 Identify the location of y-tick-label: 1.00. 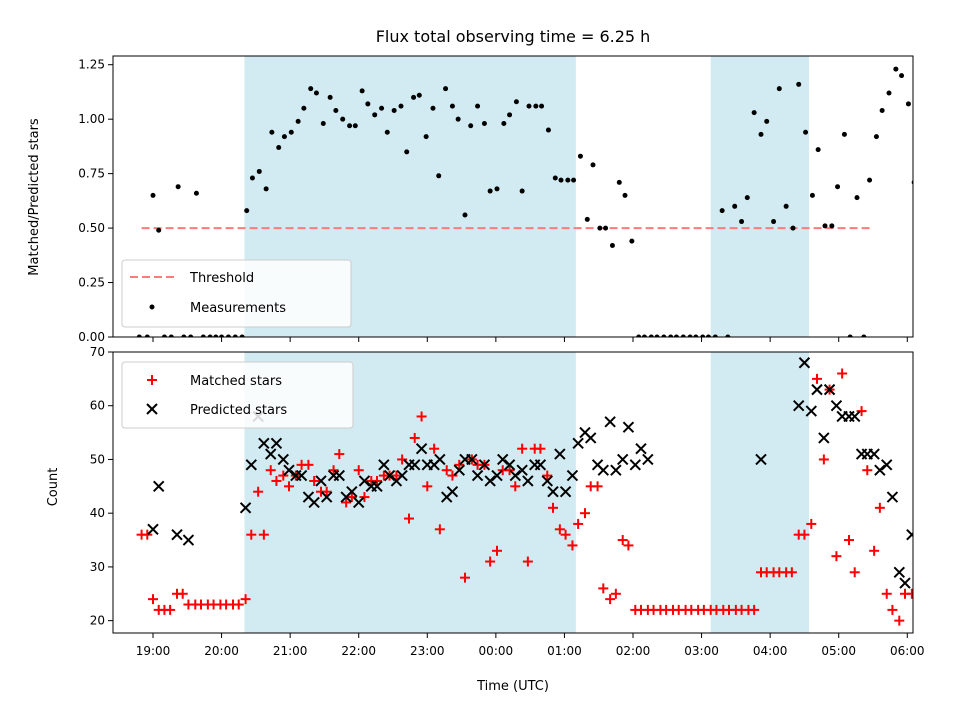
(91, 119).